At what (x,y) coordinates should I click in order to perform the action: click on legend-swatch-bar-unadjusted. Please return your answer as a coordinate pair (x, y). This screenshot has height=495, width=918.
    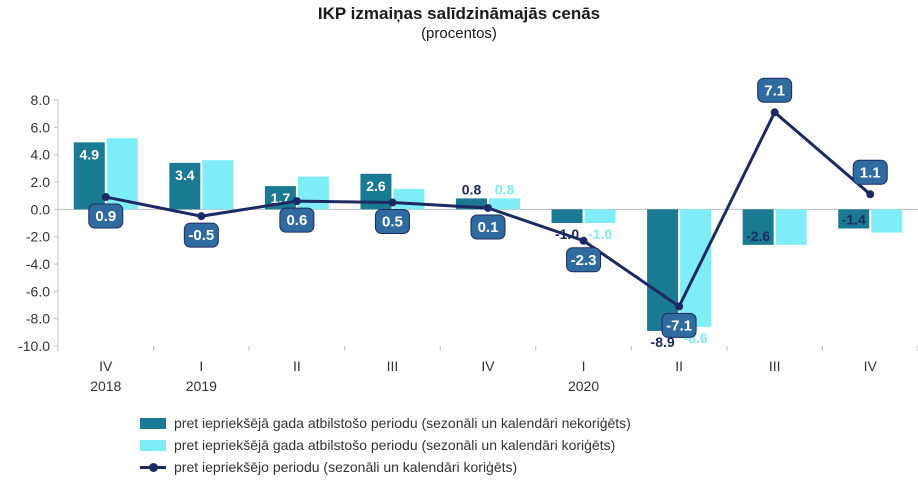
    Looking at the image, I should click on (153, 423).